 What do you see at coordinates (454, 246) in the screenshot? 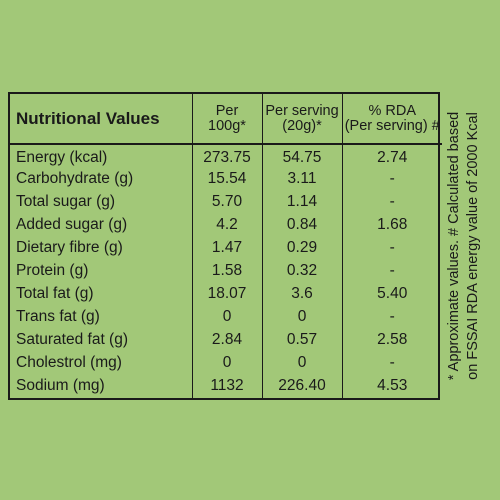
I see `footnote-line1: * Approximate values. # Calculated based` at bounding box center [454, 246].